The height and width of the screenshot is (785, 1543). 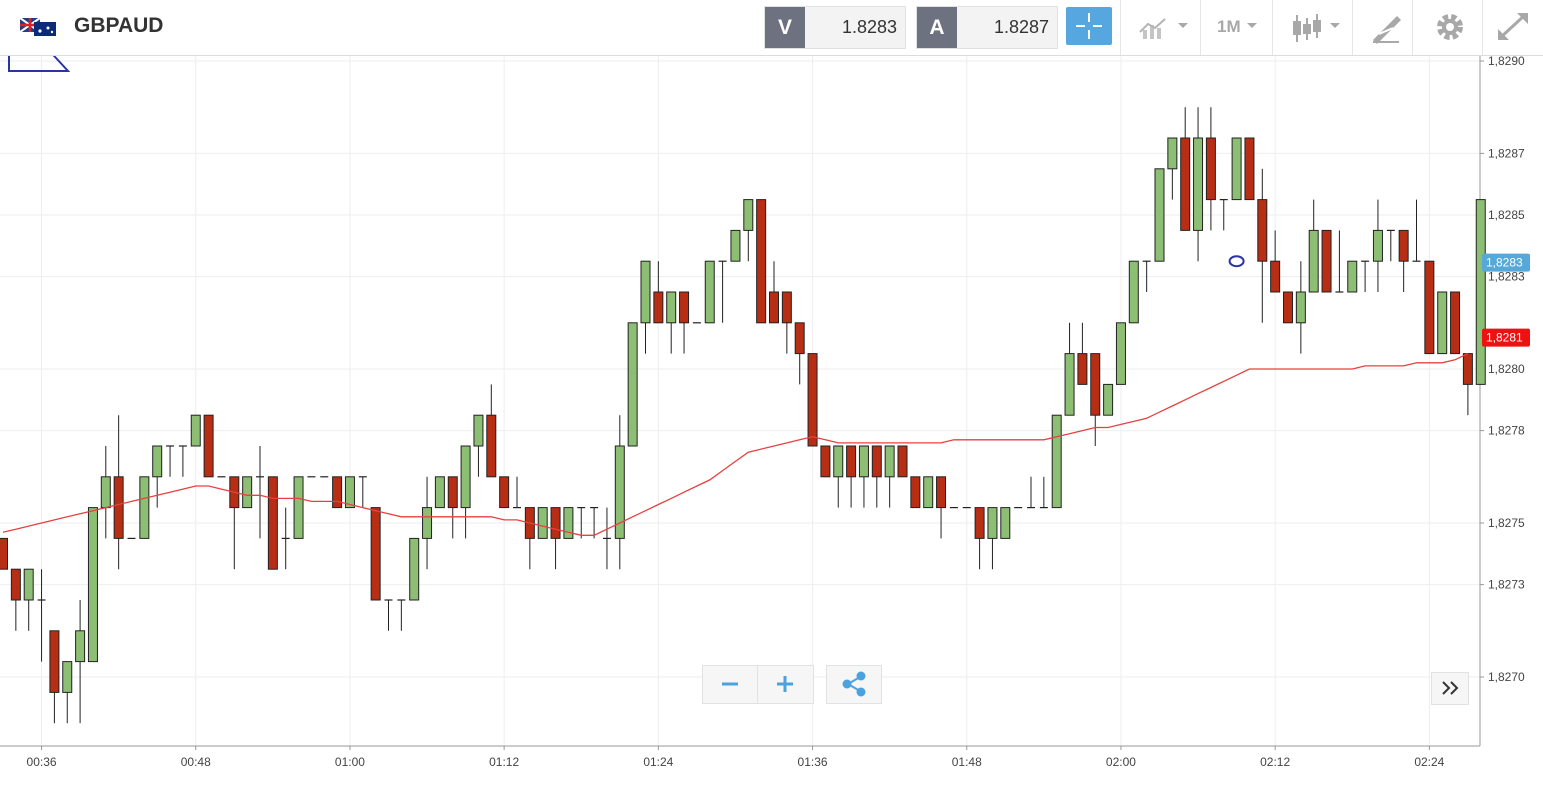 What do you see at coordinates (1089, 26) in the screenshot?
I see `crosshair-button` at bounding box center [1089, 26].